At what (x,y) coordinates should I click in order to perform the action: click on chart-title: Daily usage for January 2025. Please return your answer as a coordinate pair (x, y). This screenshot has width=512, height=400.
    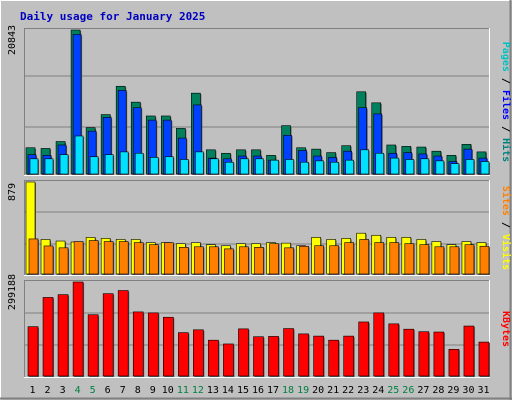
    Looking at the image, I should click on (112, 16).